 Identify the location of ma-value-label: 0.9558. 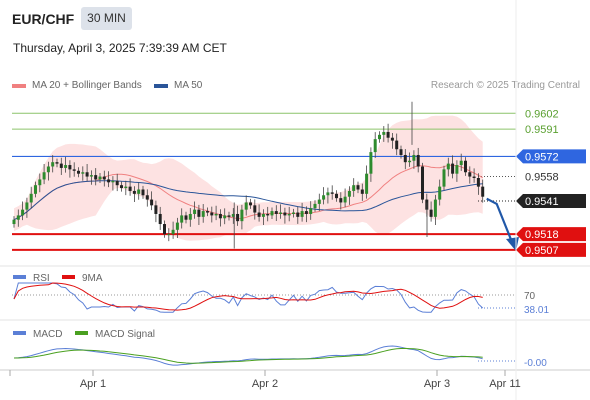
(542, 178).